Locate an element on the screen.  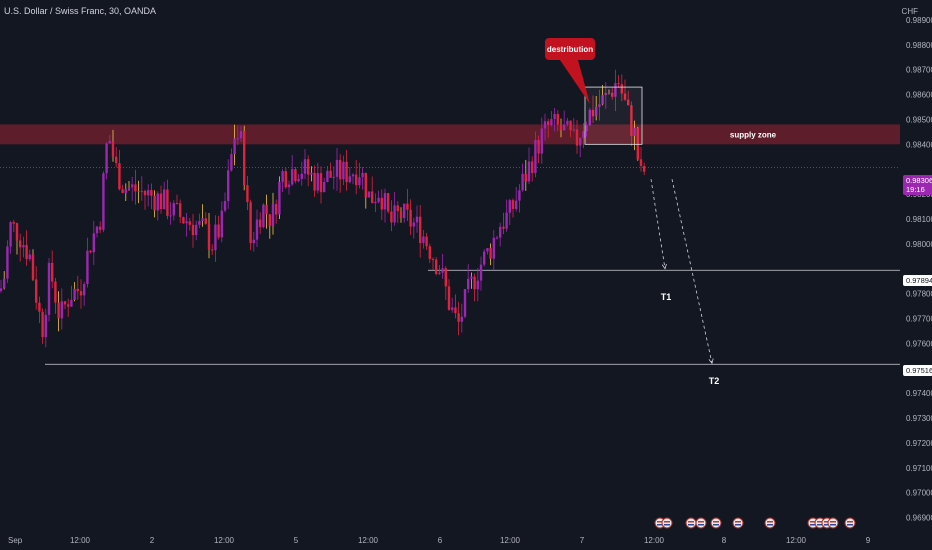
callout-text: destribution is located at coordinates (570, 49).